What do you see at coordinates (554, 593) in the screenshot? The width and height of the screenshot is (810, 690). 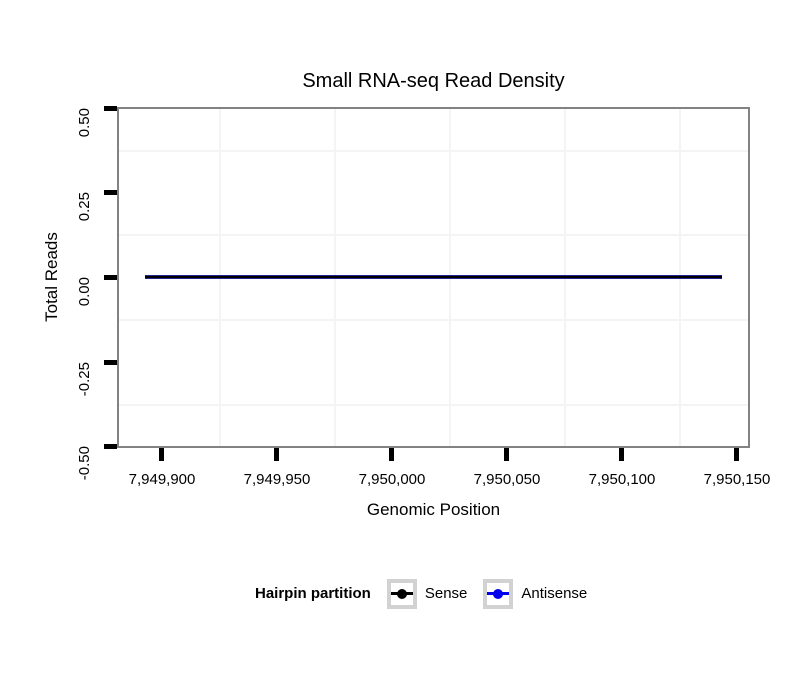 I see `legend-label-antisense: Antisense` at bounding box center [554, 593].